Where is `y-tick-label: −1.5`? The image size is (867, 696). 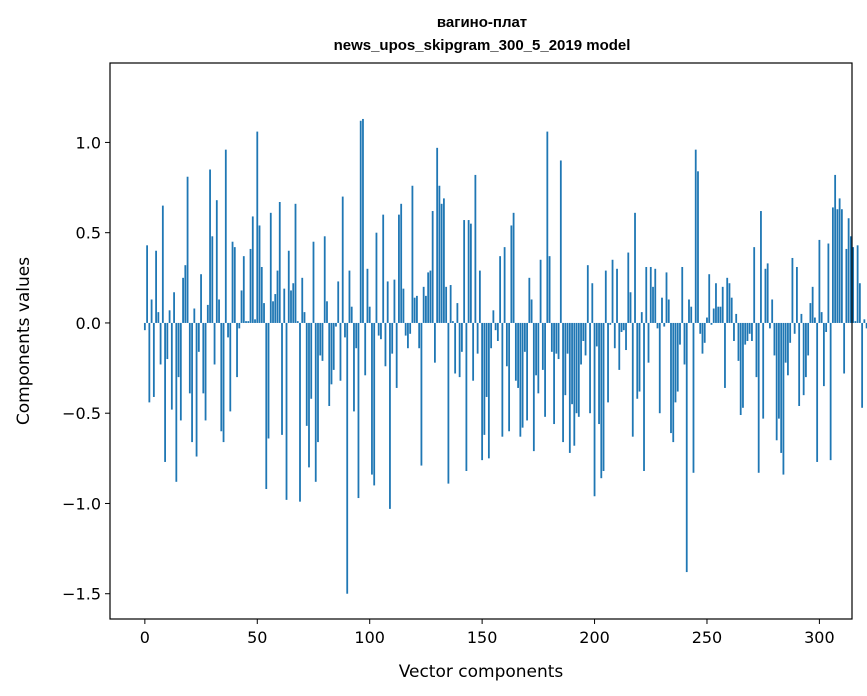
y-tick-label: −1.5 is located at coordinates (81, 594).